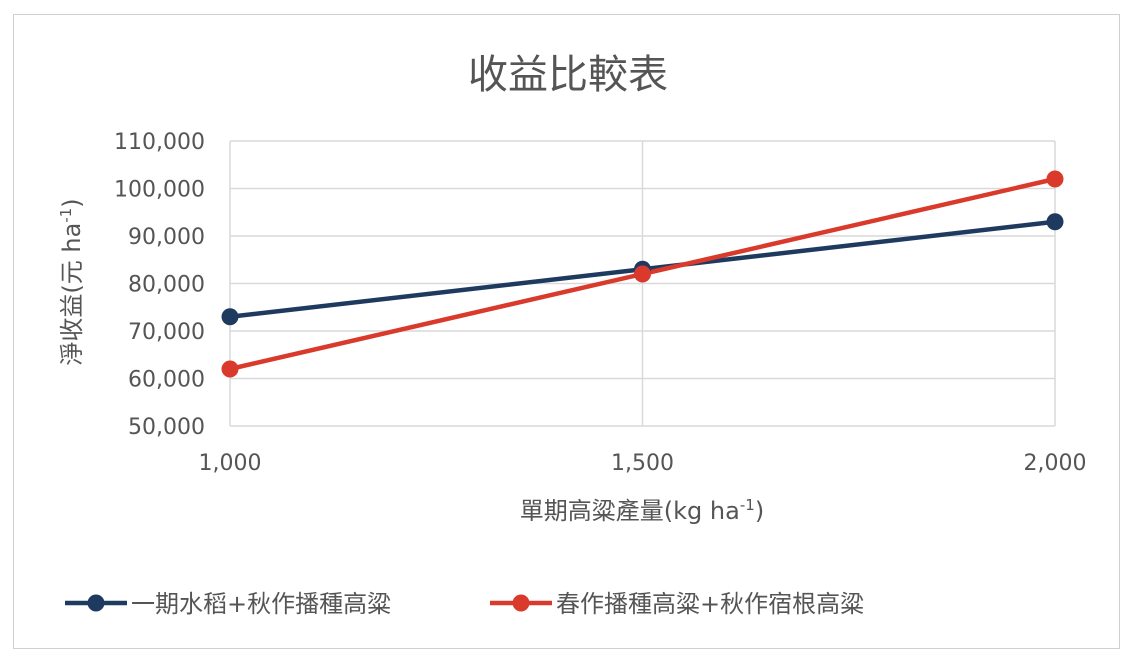 The width and height of the screenshot is (1134, 661). Describe the element at coordinates (642, 510) in the screenshot. I see `x-axis-title: 單期高粱產量(kg ha-1)` at that location.